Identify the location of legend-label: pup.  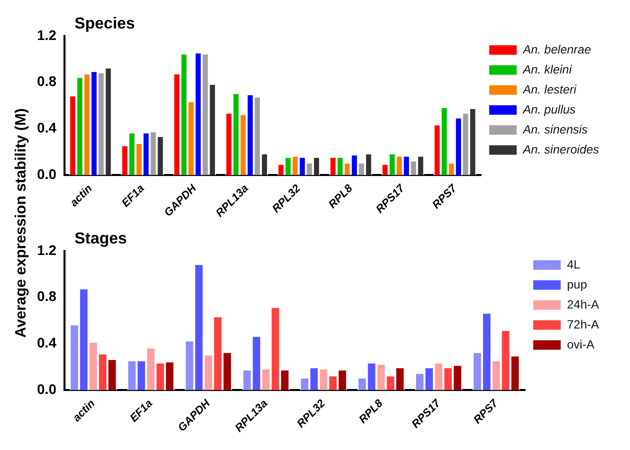
(577, 284).